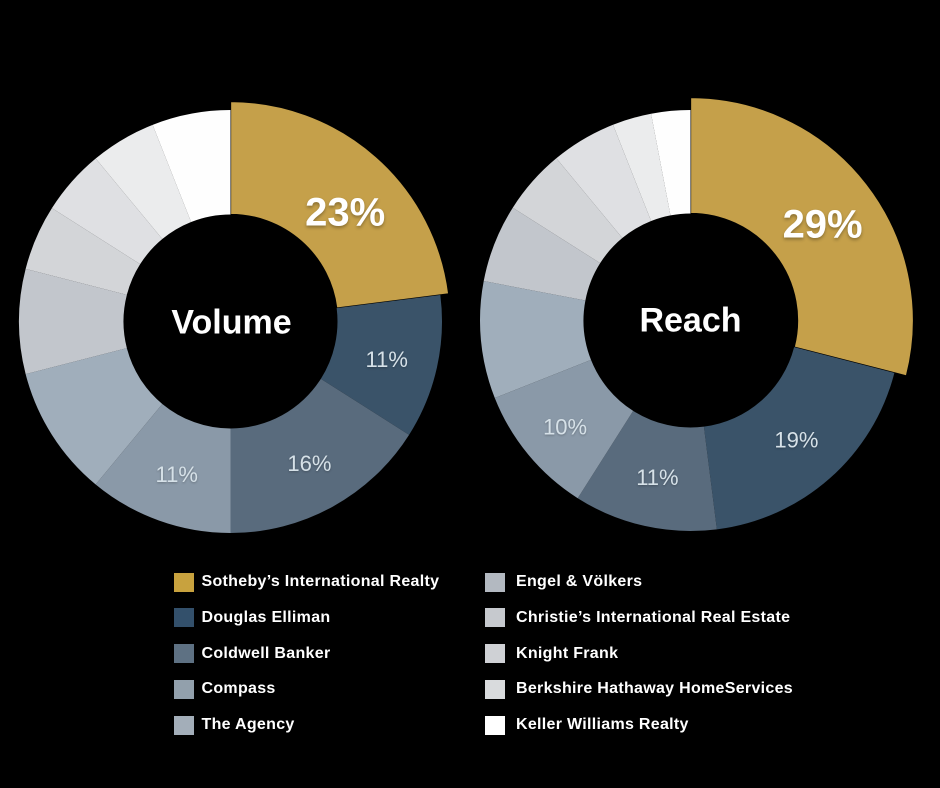  What do you see at coordinates (796, 440) in the screenshot?
I see `svg-text: 19%` at bounding box center [796, 440].